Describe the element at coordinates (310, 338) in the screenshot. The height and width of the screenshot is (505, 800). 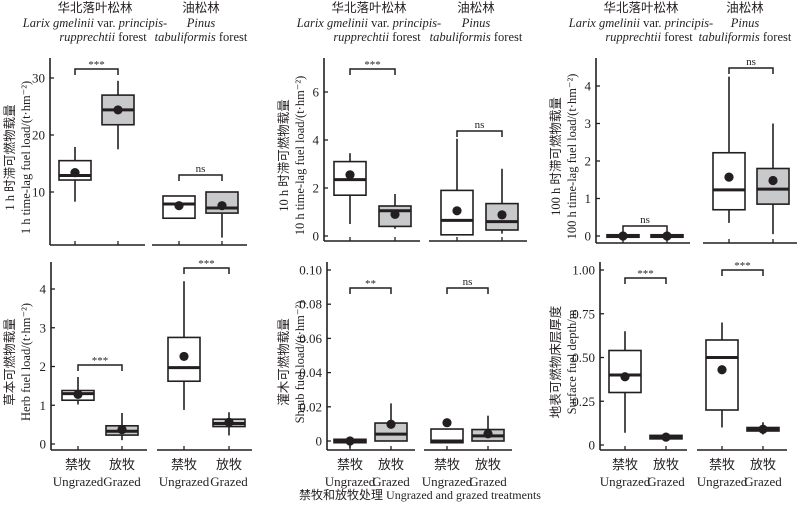
I see `y-tick-label: 0.06` at that location.